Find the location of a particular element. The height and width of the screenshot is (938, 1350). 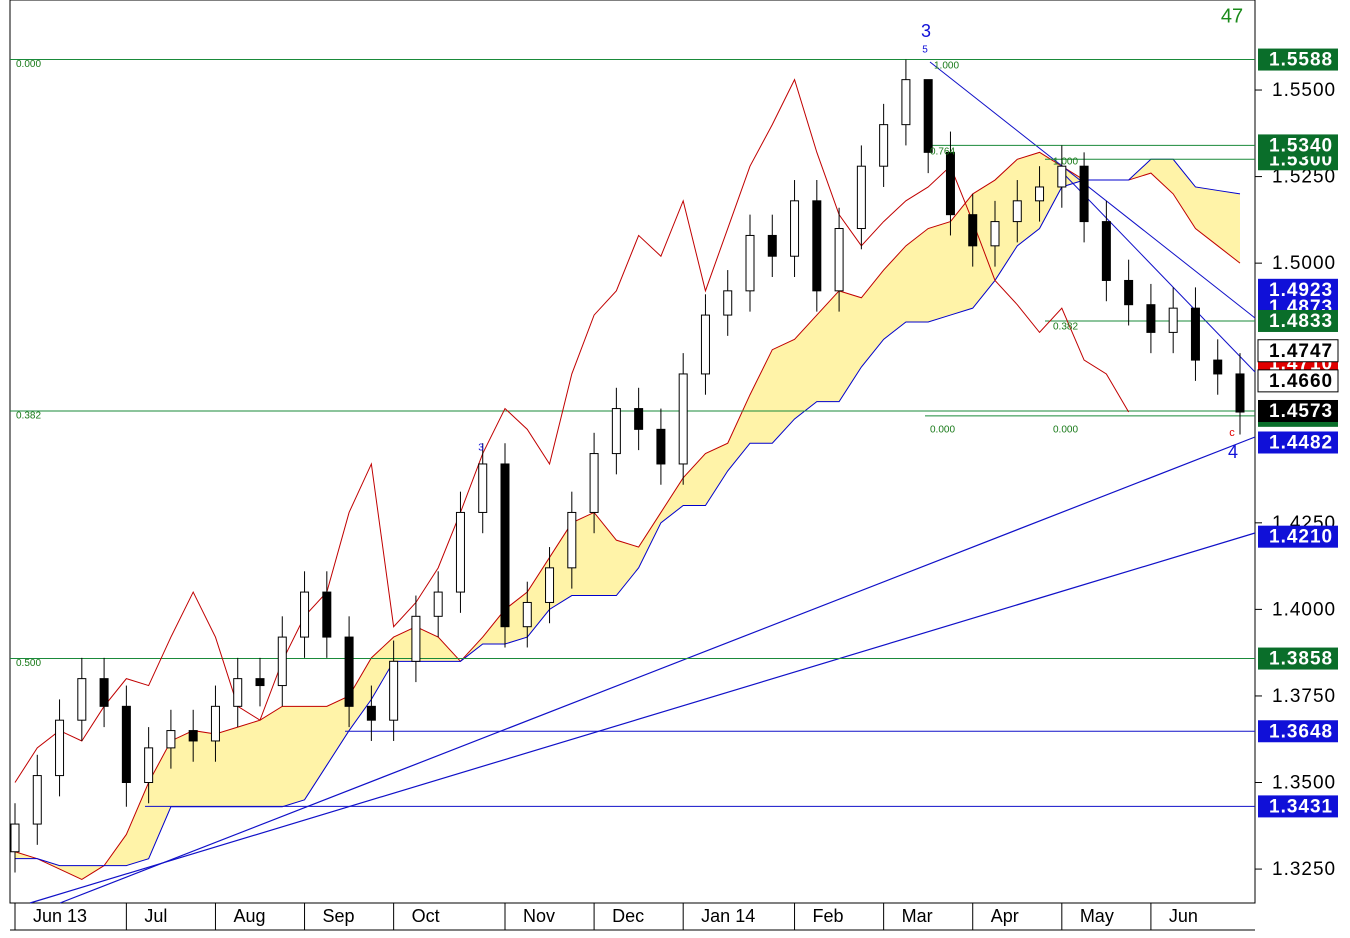

x-tick-label: Jun 13 is located at coordinates (60, 916).